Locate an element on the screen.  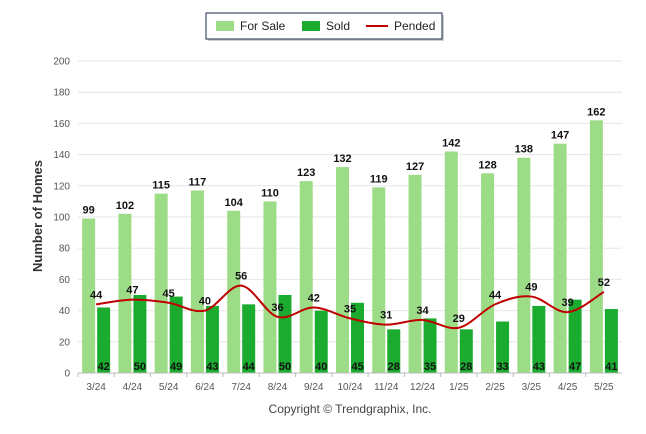
x-tick-label: 1/25 is located at coordinates (459, 387).